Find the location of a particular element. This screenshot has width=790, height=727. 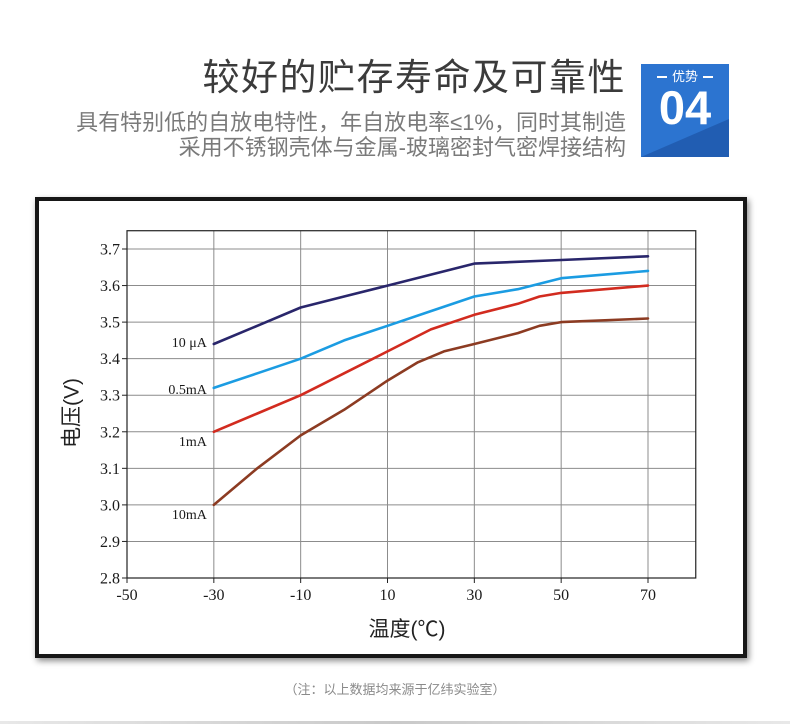

y-tick-label: 2.9 is located at coordinates (110, 542).